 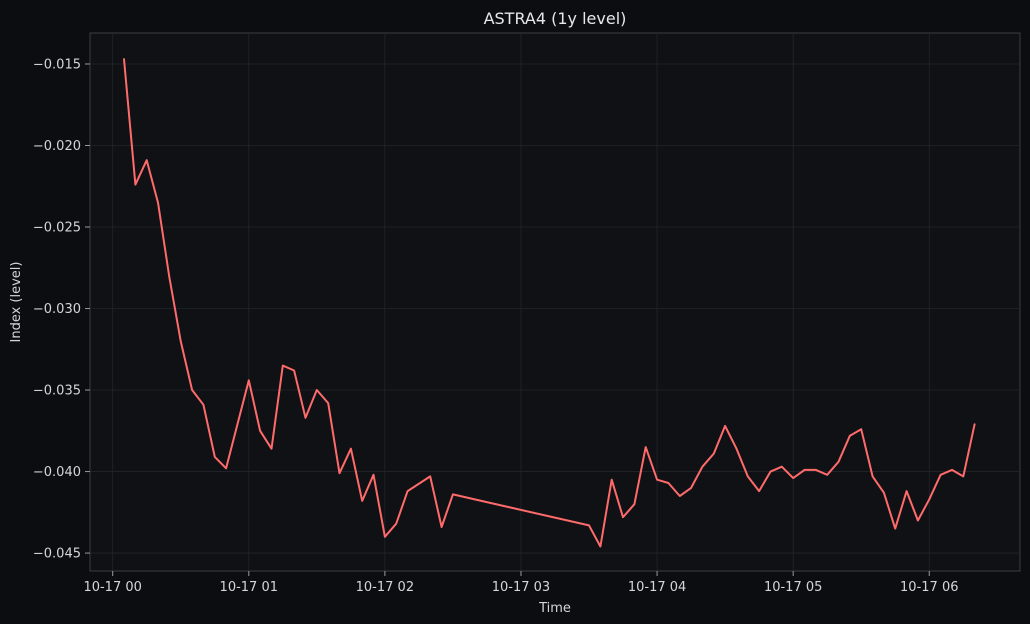 What do you see at coordinates (793, 587) in the screenshot?
I see `x-tick-label: 10-17 05` at bounding box center [793, 587].